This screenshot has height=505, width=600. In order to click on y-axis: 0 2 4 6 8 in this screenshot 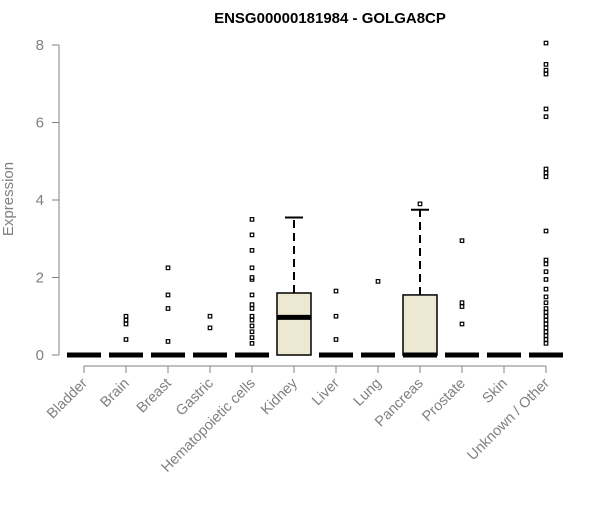, I will do `click(48, 200)`.